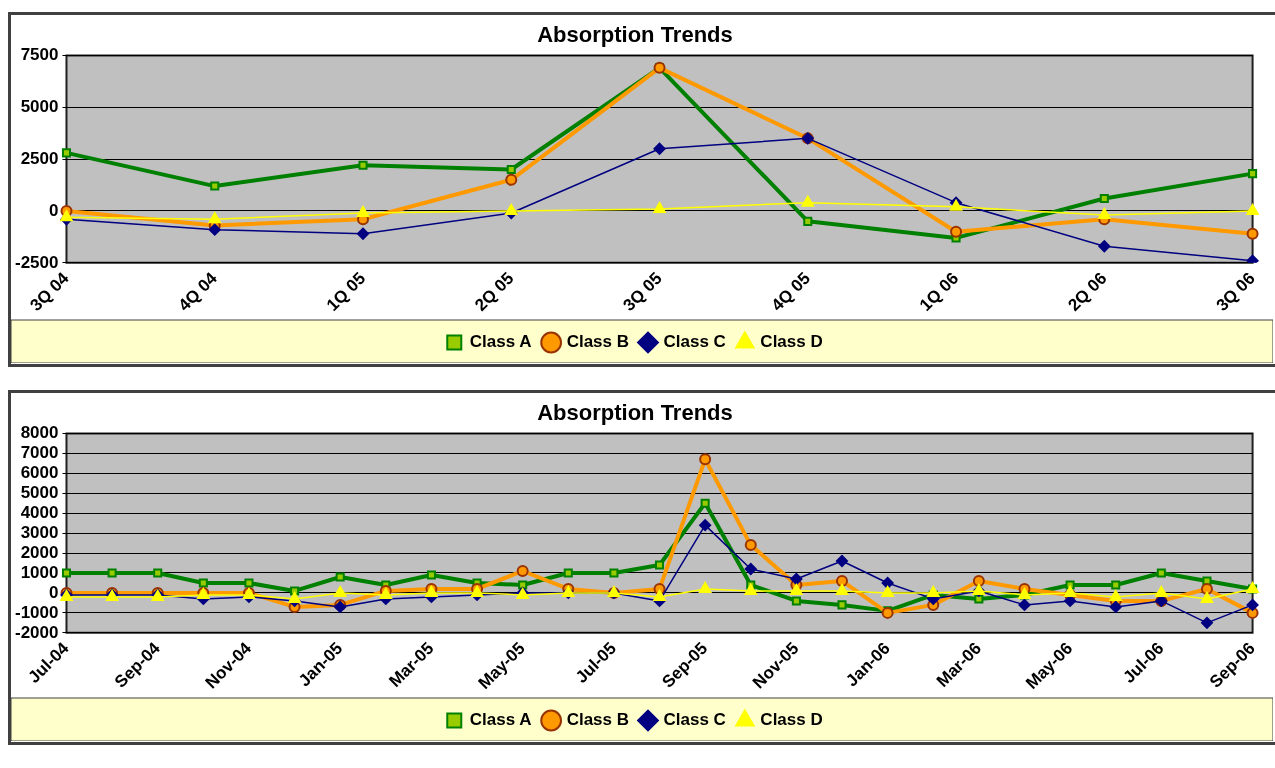 The image size is (1275, 768). I want to click on y-tick-label: 2000, so click(39, 552).